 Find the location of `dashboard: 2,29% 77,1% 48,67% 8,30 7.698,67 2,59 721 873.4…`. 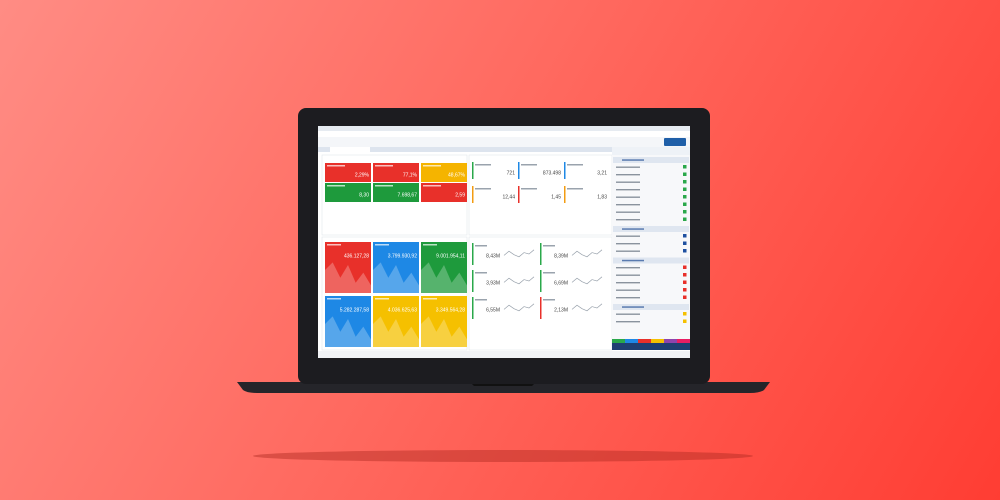

dashboard: 2,29% 77,1% 48,67% 8,30 7.698,67 2,59 721 873.4… is located at coordinates (507, 252).